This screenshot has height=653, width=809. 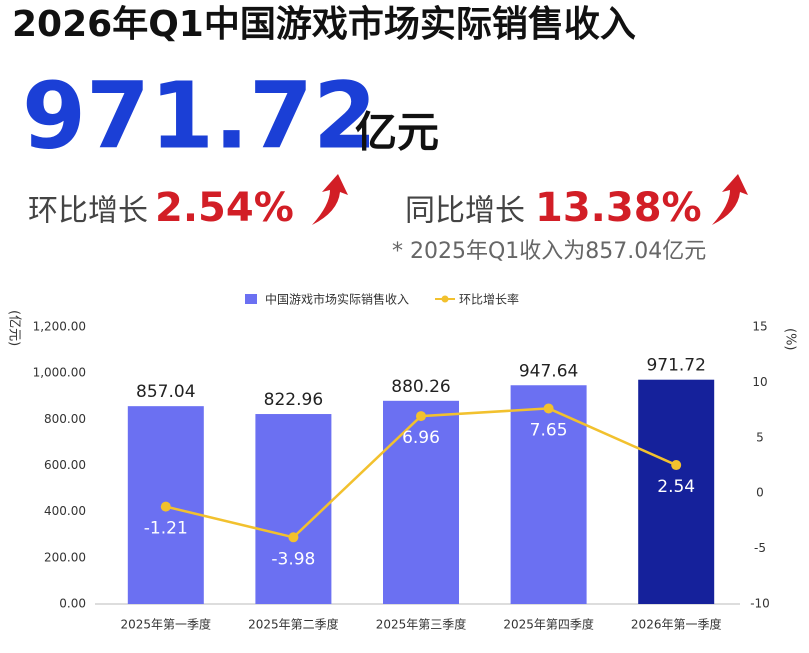 What do you see at coordinates (465, 211) in the screenshot?
I see `yoy-label: 同比增长` at bounding box center [465, 211].